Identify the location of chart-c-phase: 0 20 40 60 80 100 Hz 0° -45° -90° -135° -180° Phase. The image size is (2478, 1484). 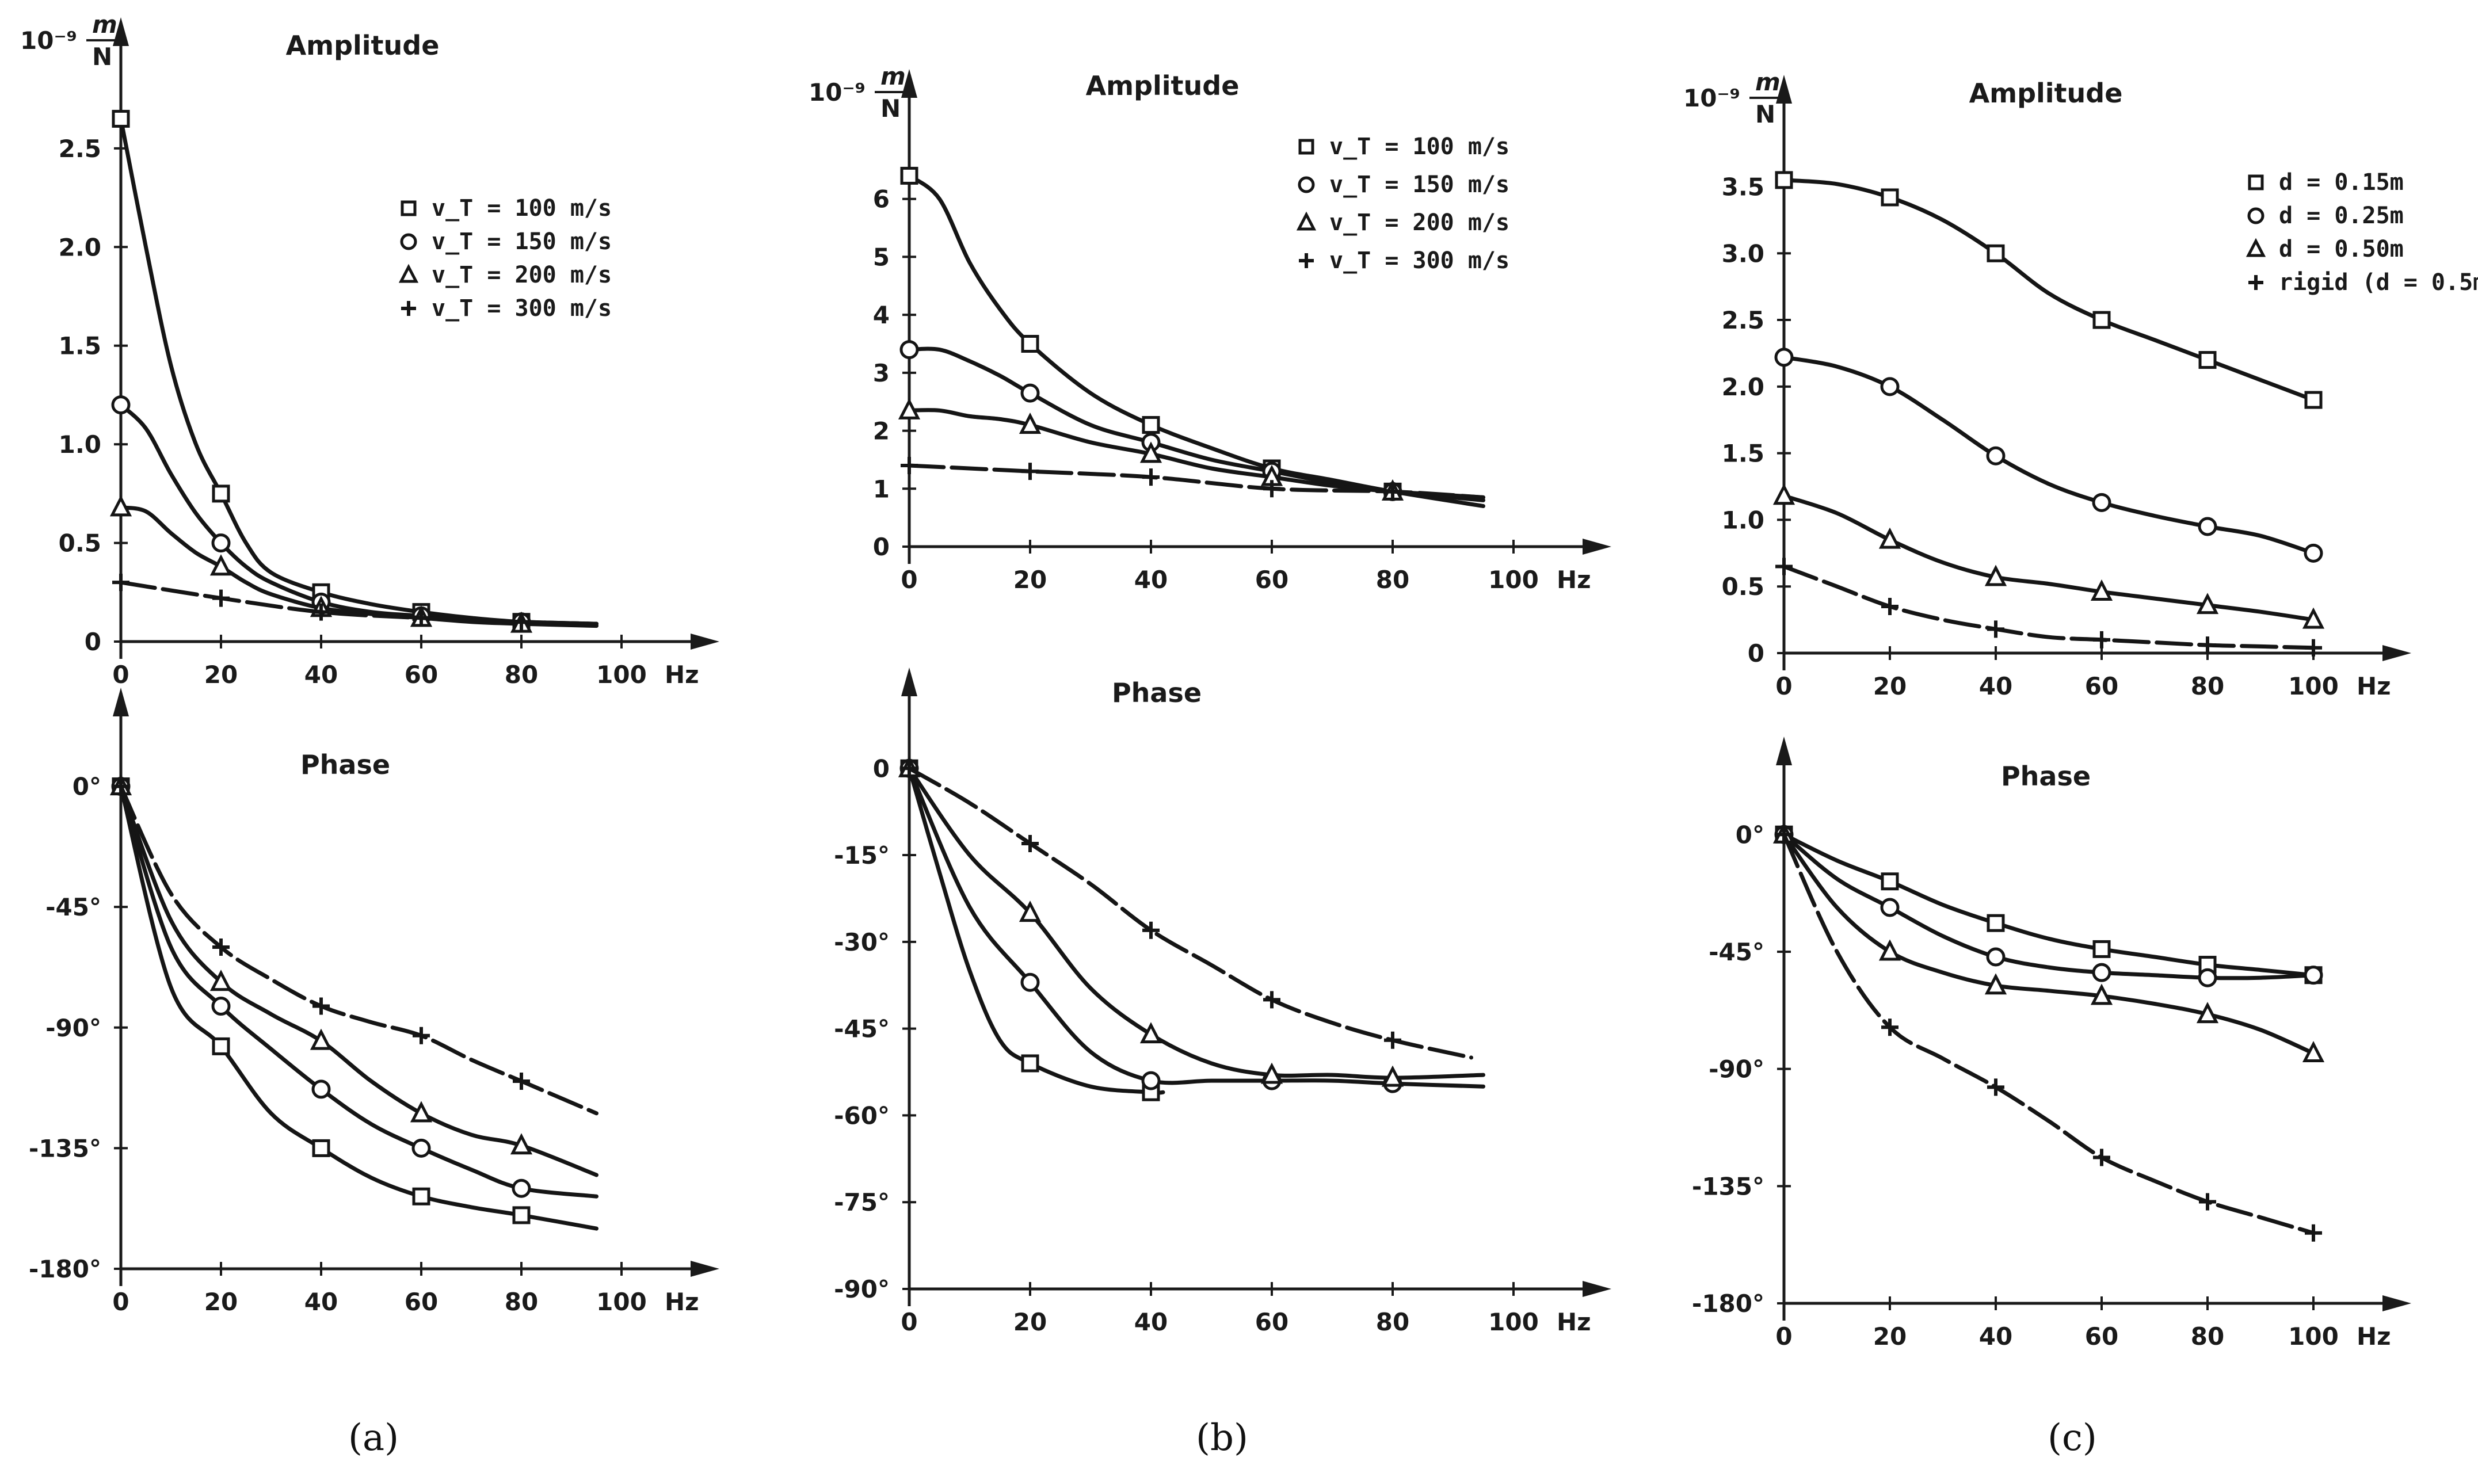
(2051, 1044).